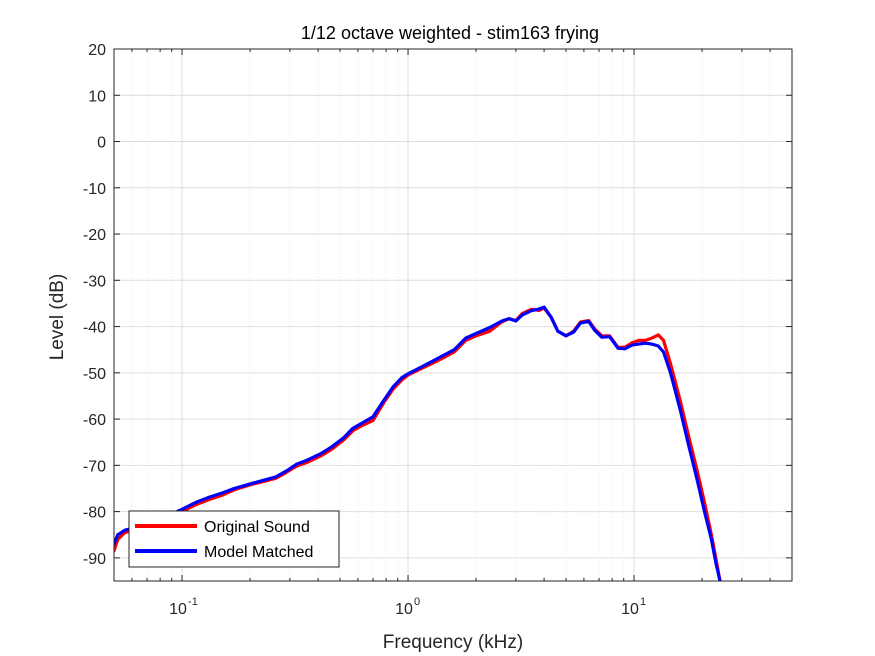  I want to click on y-tick-label: -30, so click(94, 281).